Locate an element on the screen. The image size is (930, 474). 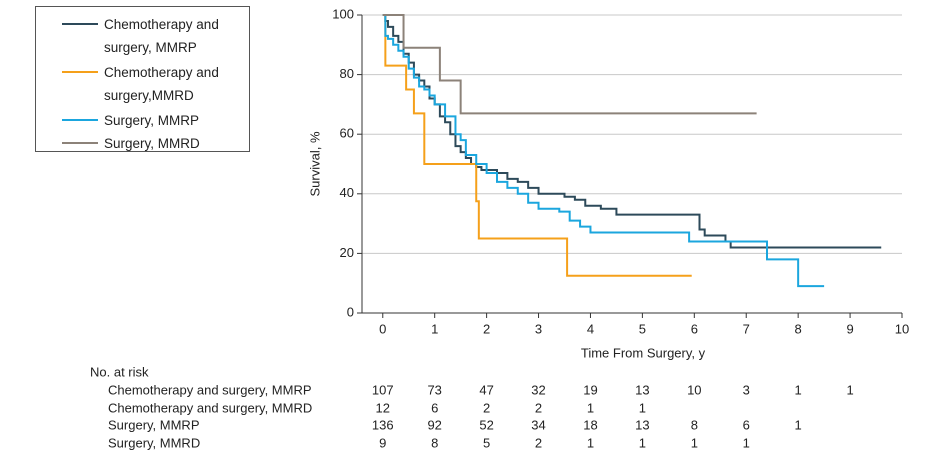
risk-count: 47 is located at coordinates (486, 389).